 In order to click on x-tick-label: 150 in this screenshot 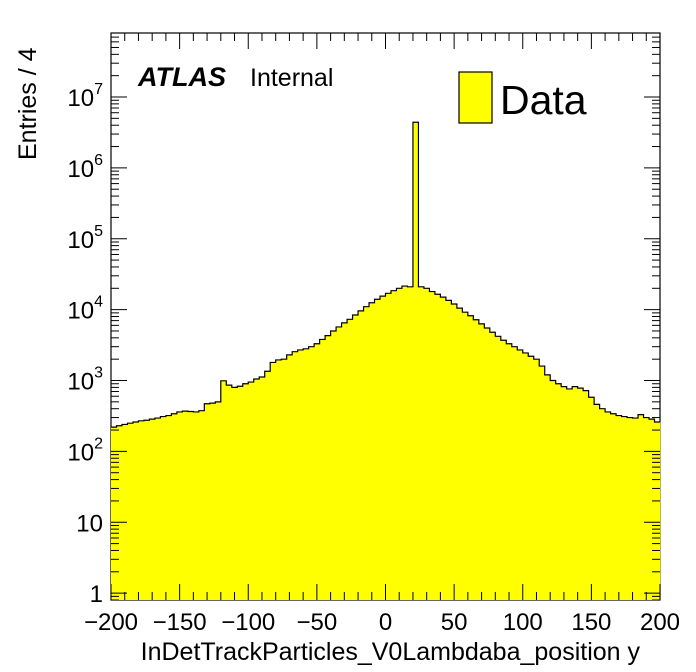, I will do `click(591, 622)`.